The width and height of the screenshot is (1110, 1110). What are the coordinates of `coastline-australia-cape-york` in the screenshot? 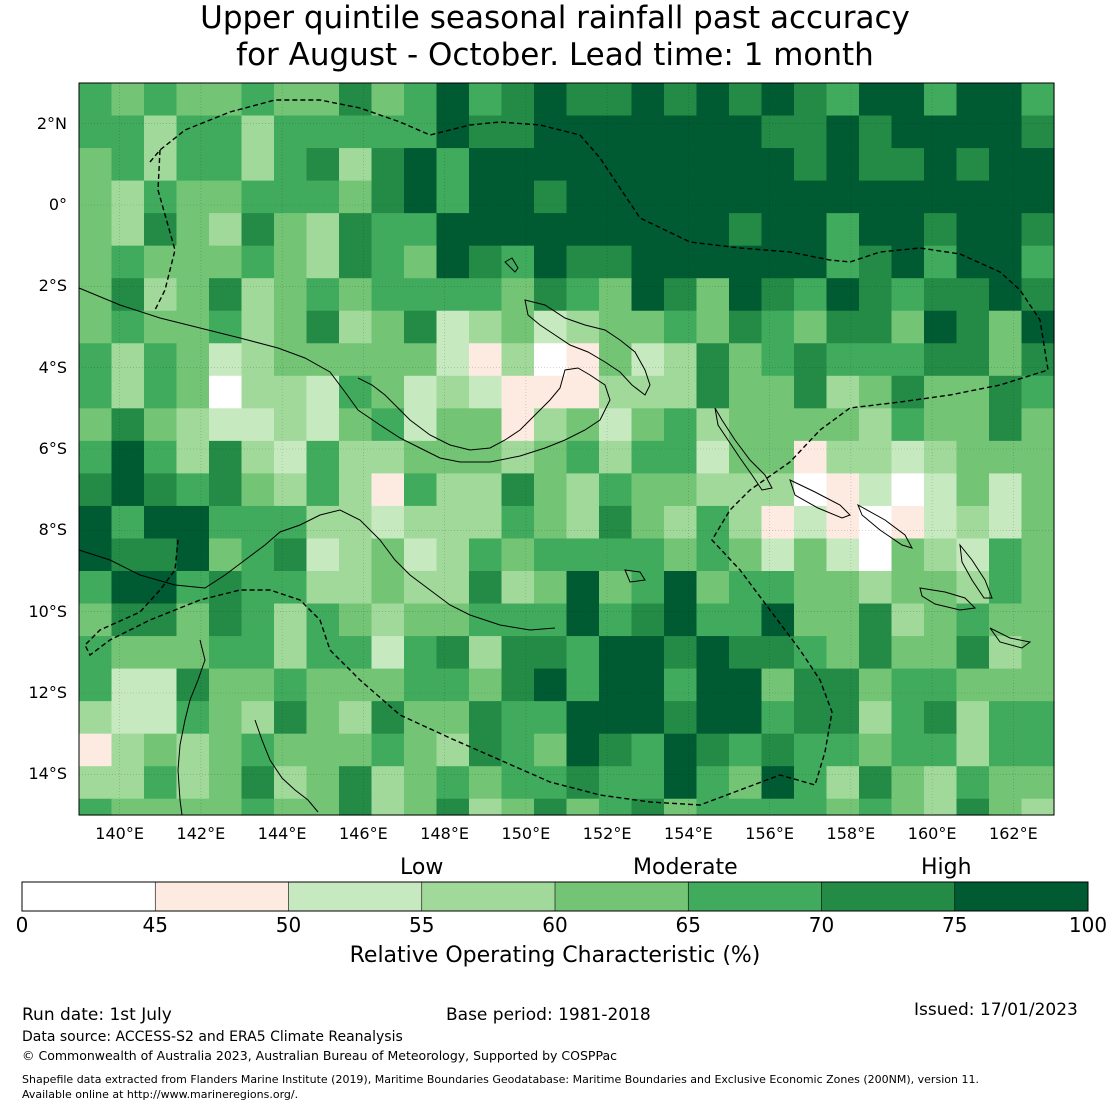 It's located at (191, 727).